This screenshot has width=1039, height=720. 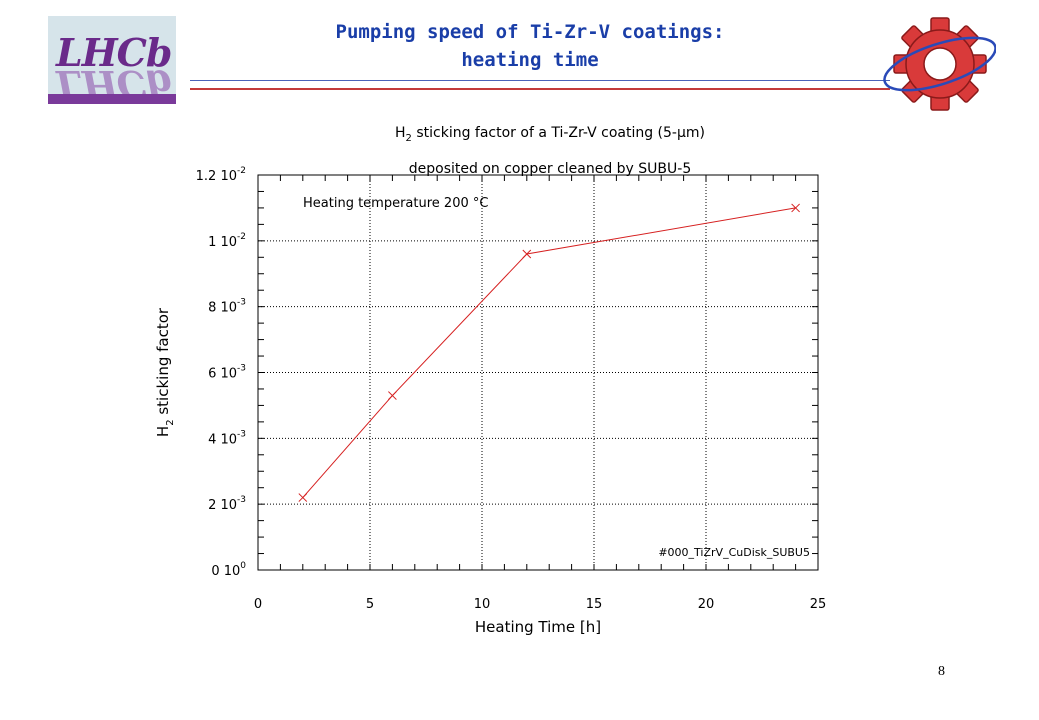 What do you see at coordinates (530, 60) in the screenshot?
I see `title-line-2: heating time` at bounding box center [530, 60].